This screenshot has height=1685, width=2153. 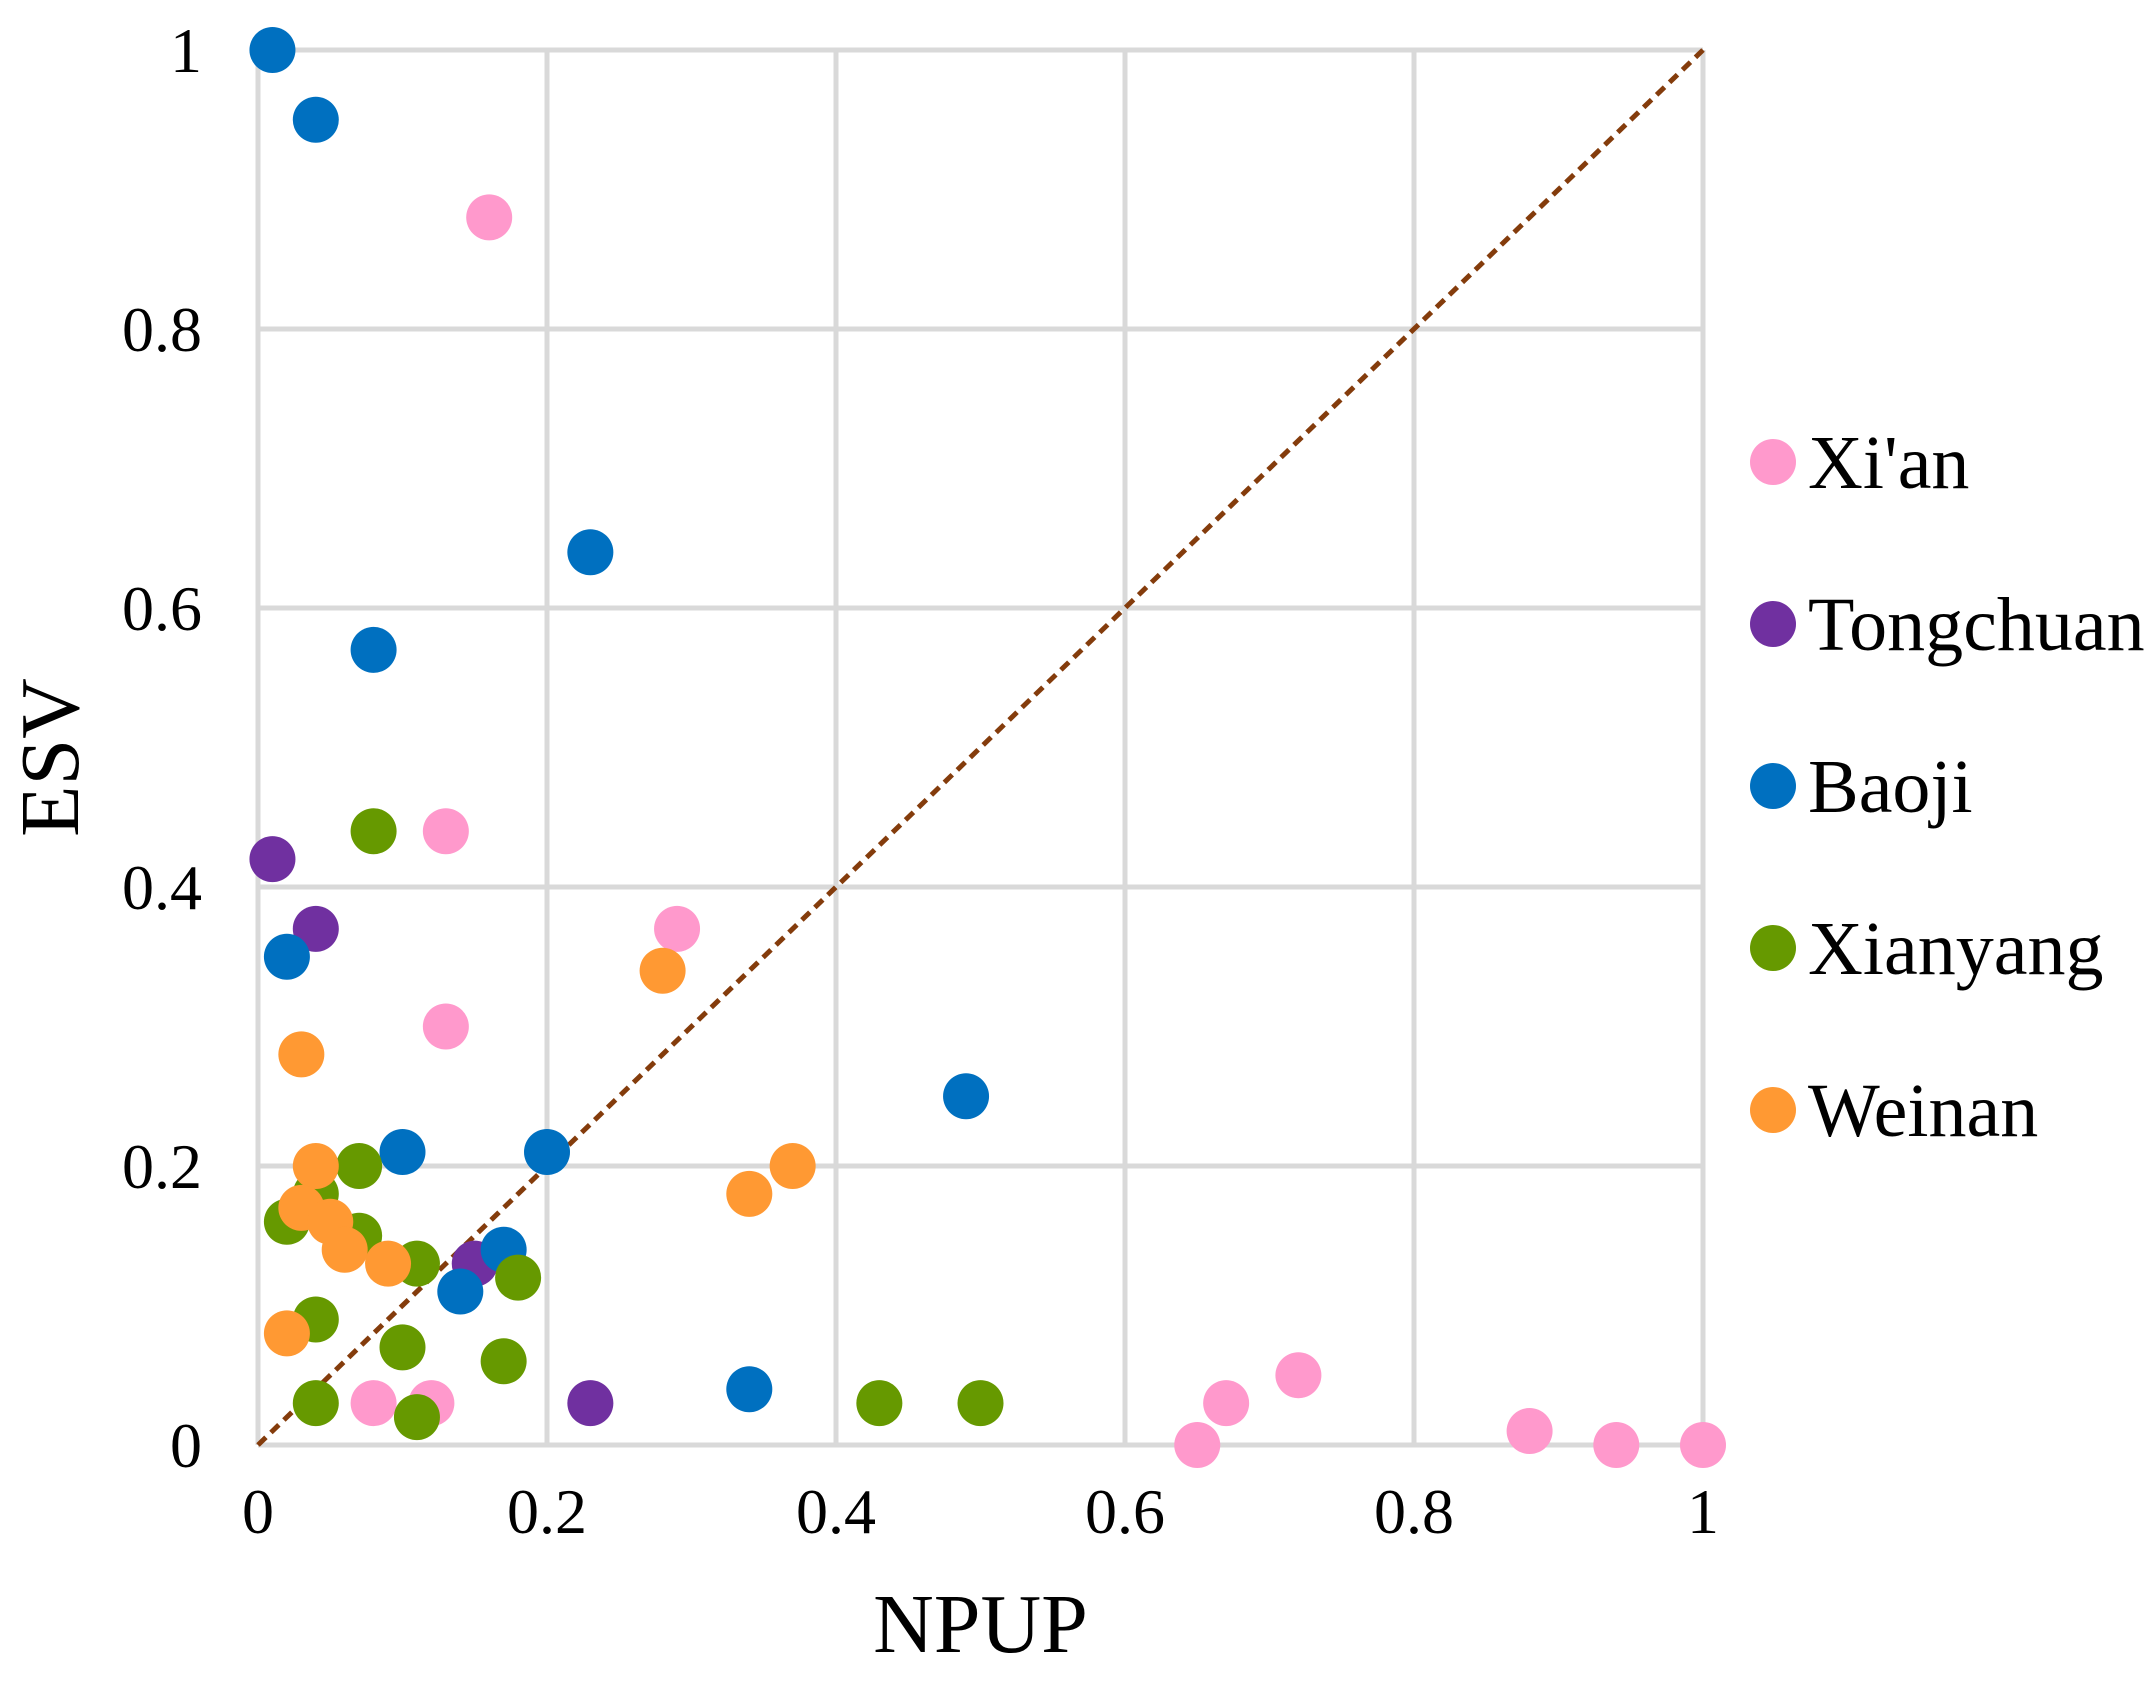 I want to click on legend: Xi'an Tongchuan Baoji Xianyang Weinan, so click(x=1947, y=787).